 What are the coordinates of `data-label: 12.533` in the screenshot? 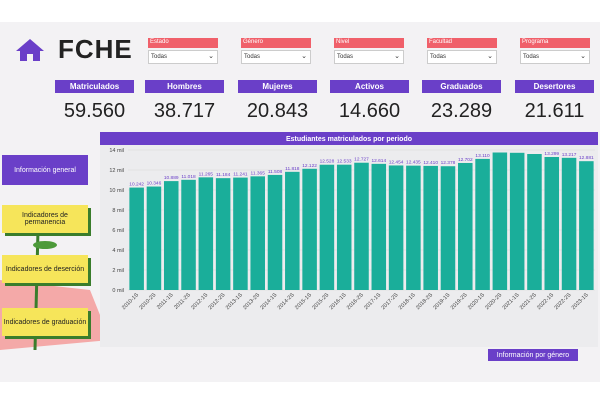 It's located at (344, 162).